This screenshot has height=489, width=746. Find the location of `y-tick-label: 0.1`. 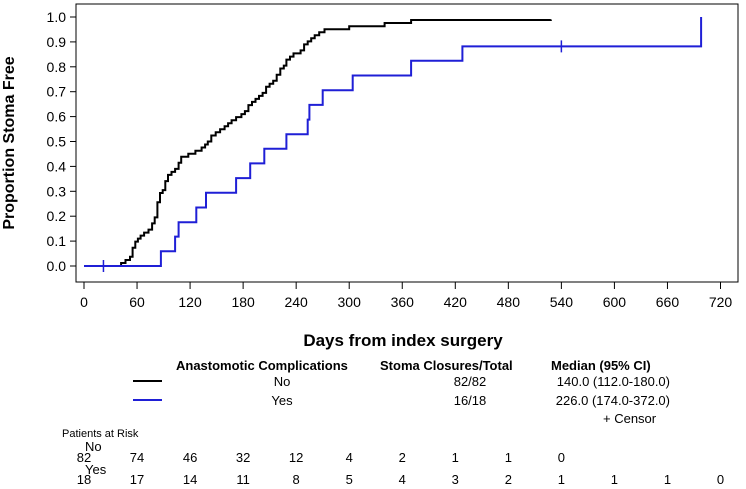

y-tick-label: 0.1 is located at coordinates (57, 241).